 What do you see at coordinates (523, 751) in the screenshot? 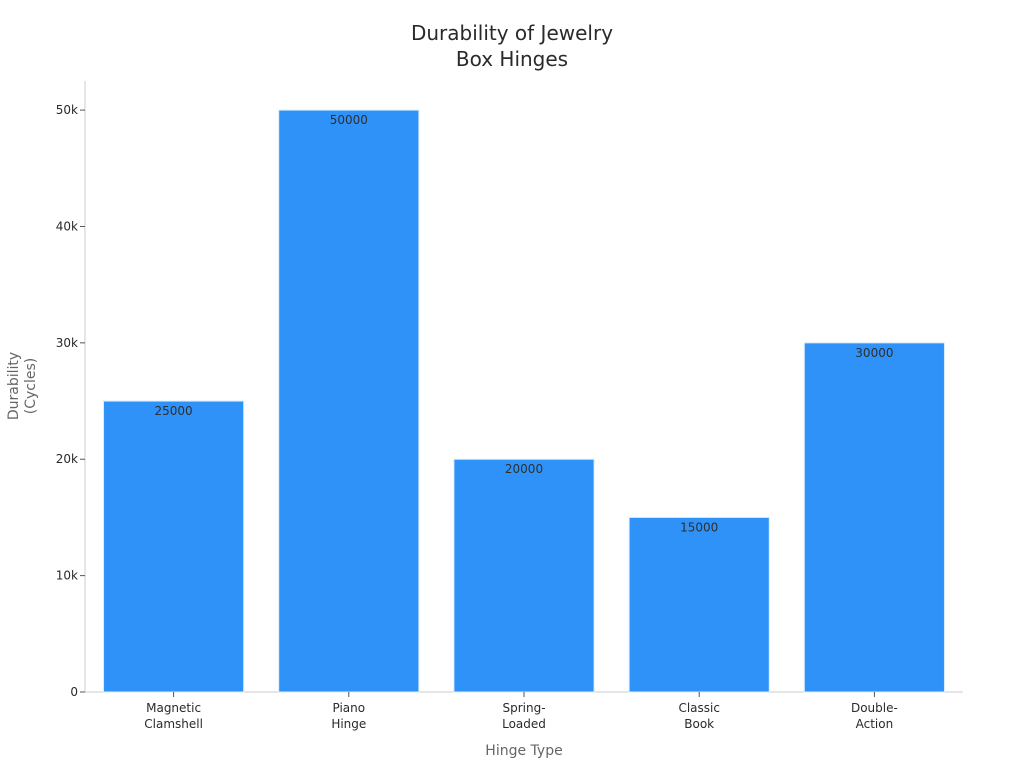
I see `x-axis-title: Hinge Type` at bounding box center [523, 751].